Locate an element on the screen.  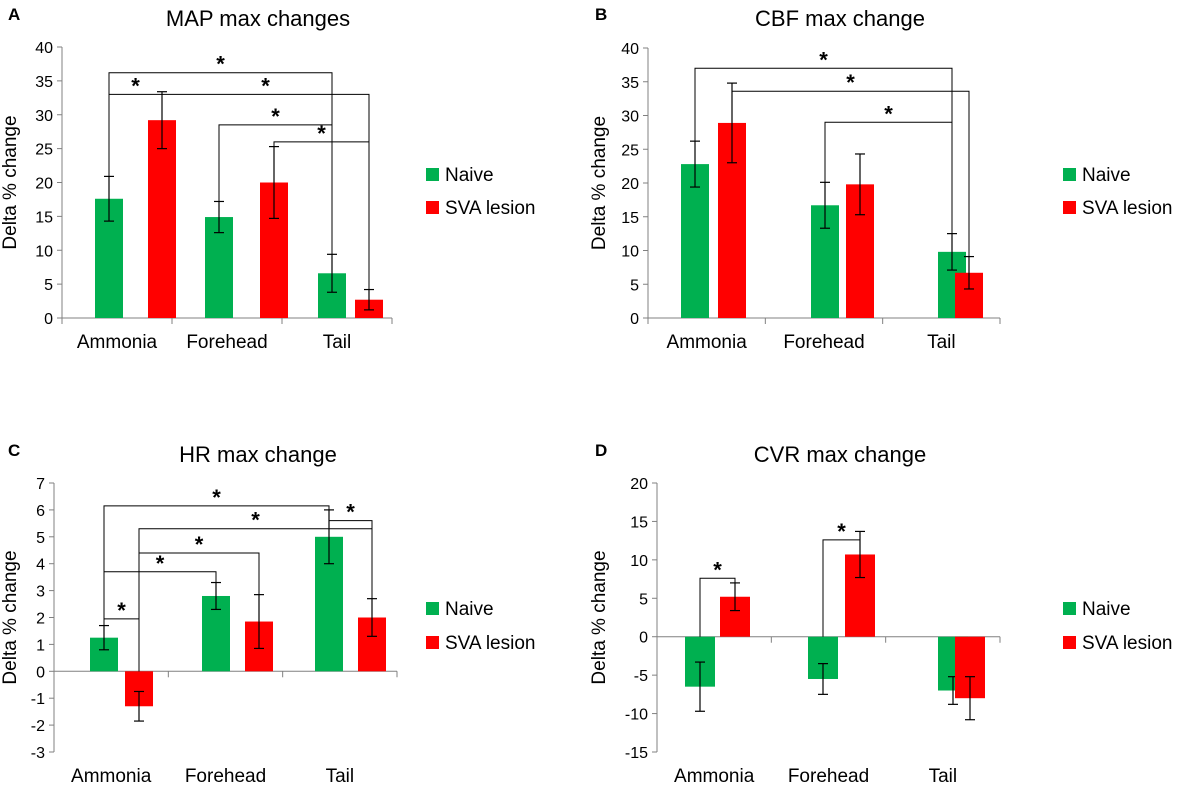
y-tick-label: -2 is located at coordinates (38, 726).